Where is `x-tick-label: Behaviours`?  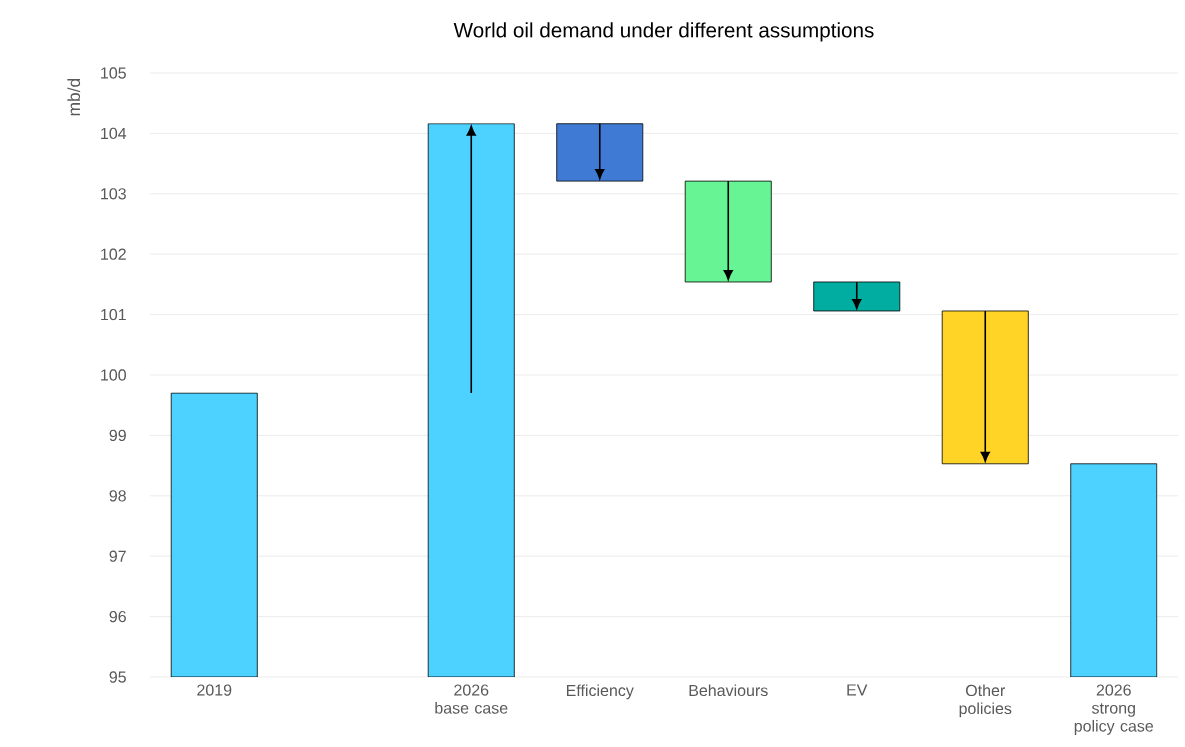
x-tick-label: Behaviours is located at coordinates (728, 690).